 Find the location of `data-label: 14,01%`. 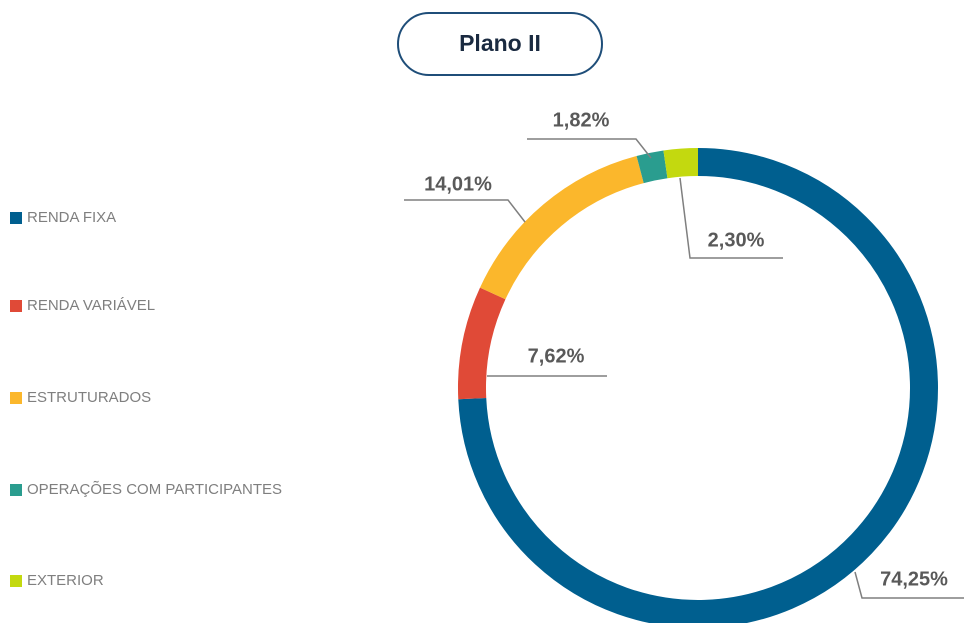

data-label: 14,01% is located at coordinates (458, 184).